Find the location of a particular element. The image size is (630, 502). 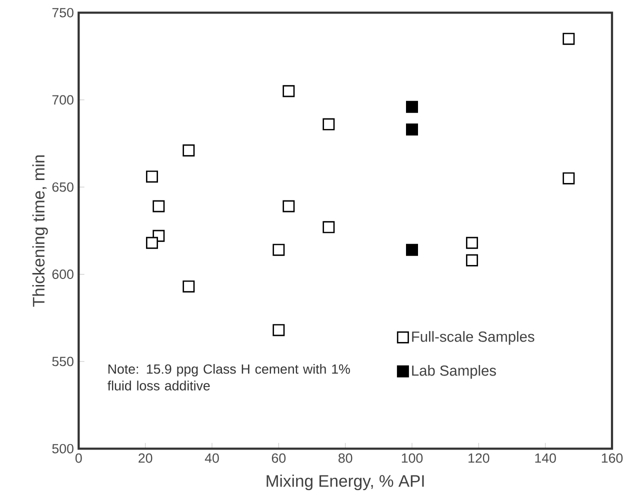

x-tick-label: 20 is located at coordinates (145, 458).